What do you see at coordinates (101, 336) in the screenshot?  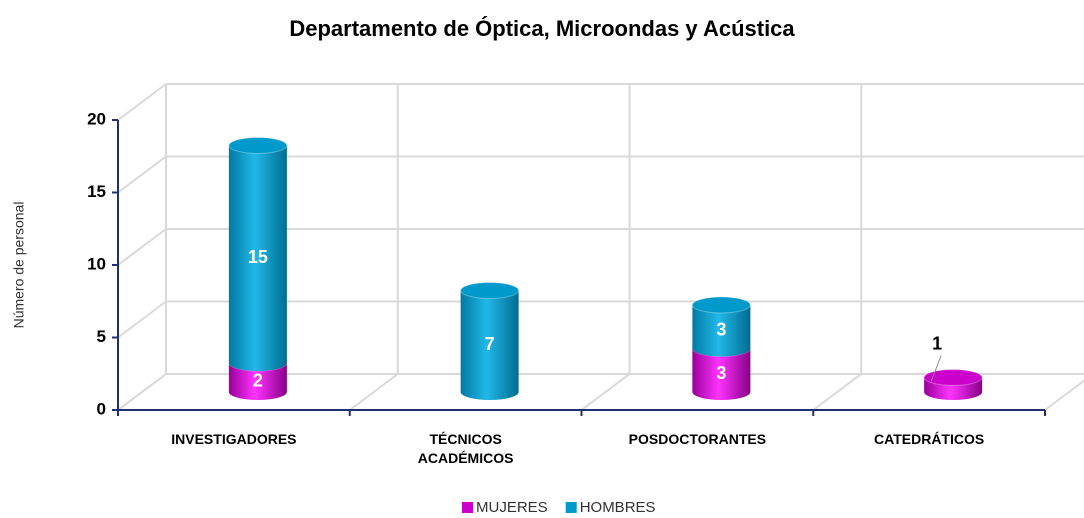 I see `y-tick-label: 5` at bounding box center [101, 336].